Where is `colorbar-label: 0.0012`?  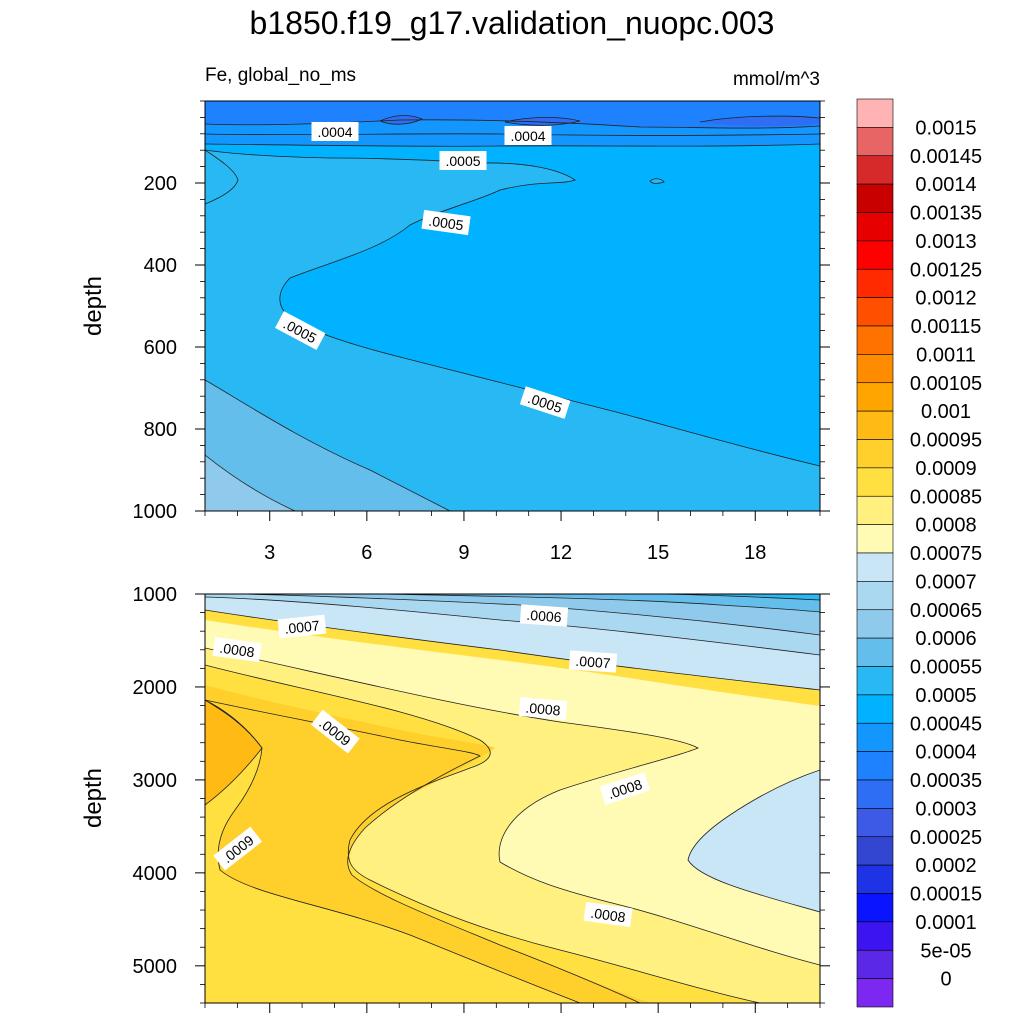
colorbar-label: 0.0012 is located at coordinates (945, 299).